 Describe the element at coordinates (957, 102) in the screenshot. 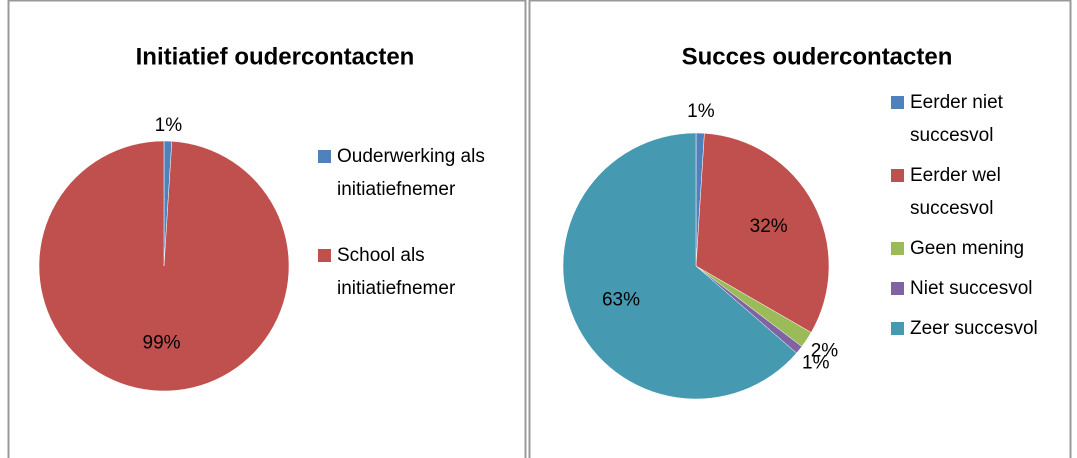

I see `text-line: Eerder niet` at that location.